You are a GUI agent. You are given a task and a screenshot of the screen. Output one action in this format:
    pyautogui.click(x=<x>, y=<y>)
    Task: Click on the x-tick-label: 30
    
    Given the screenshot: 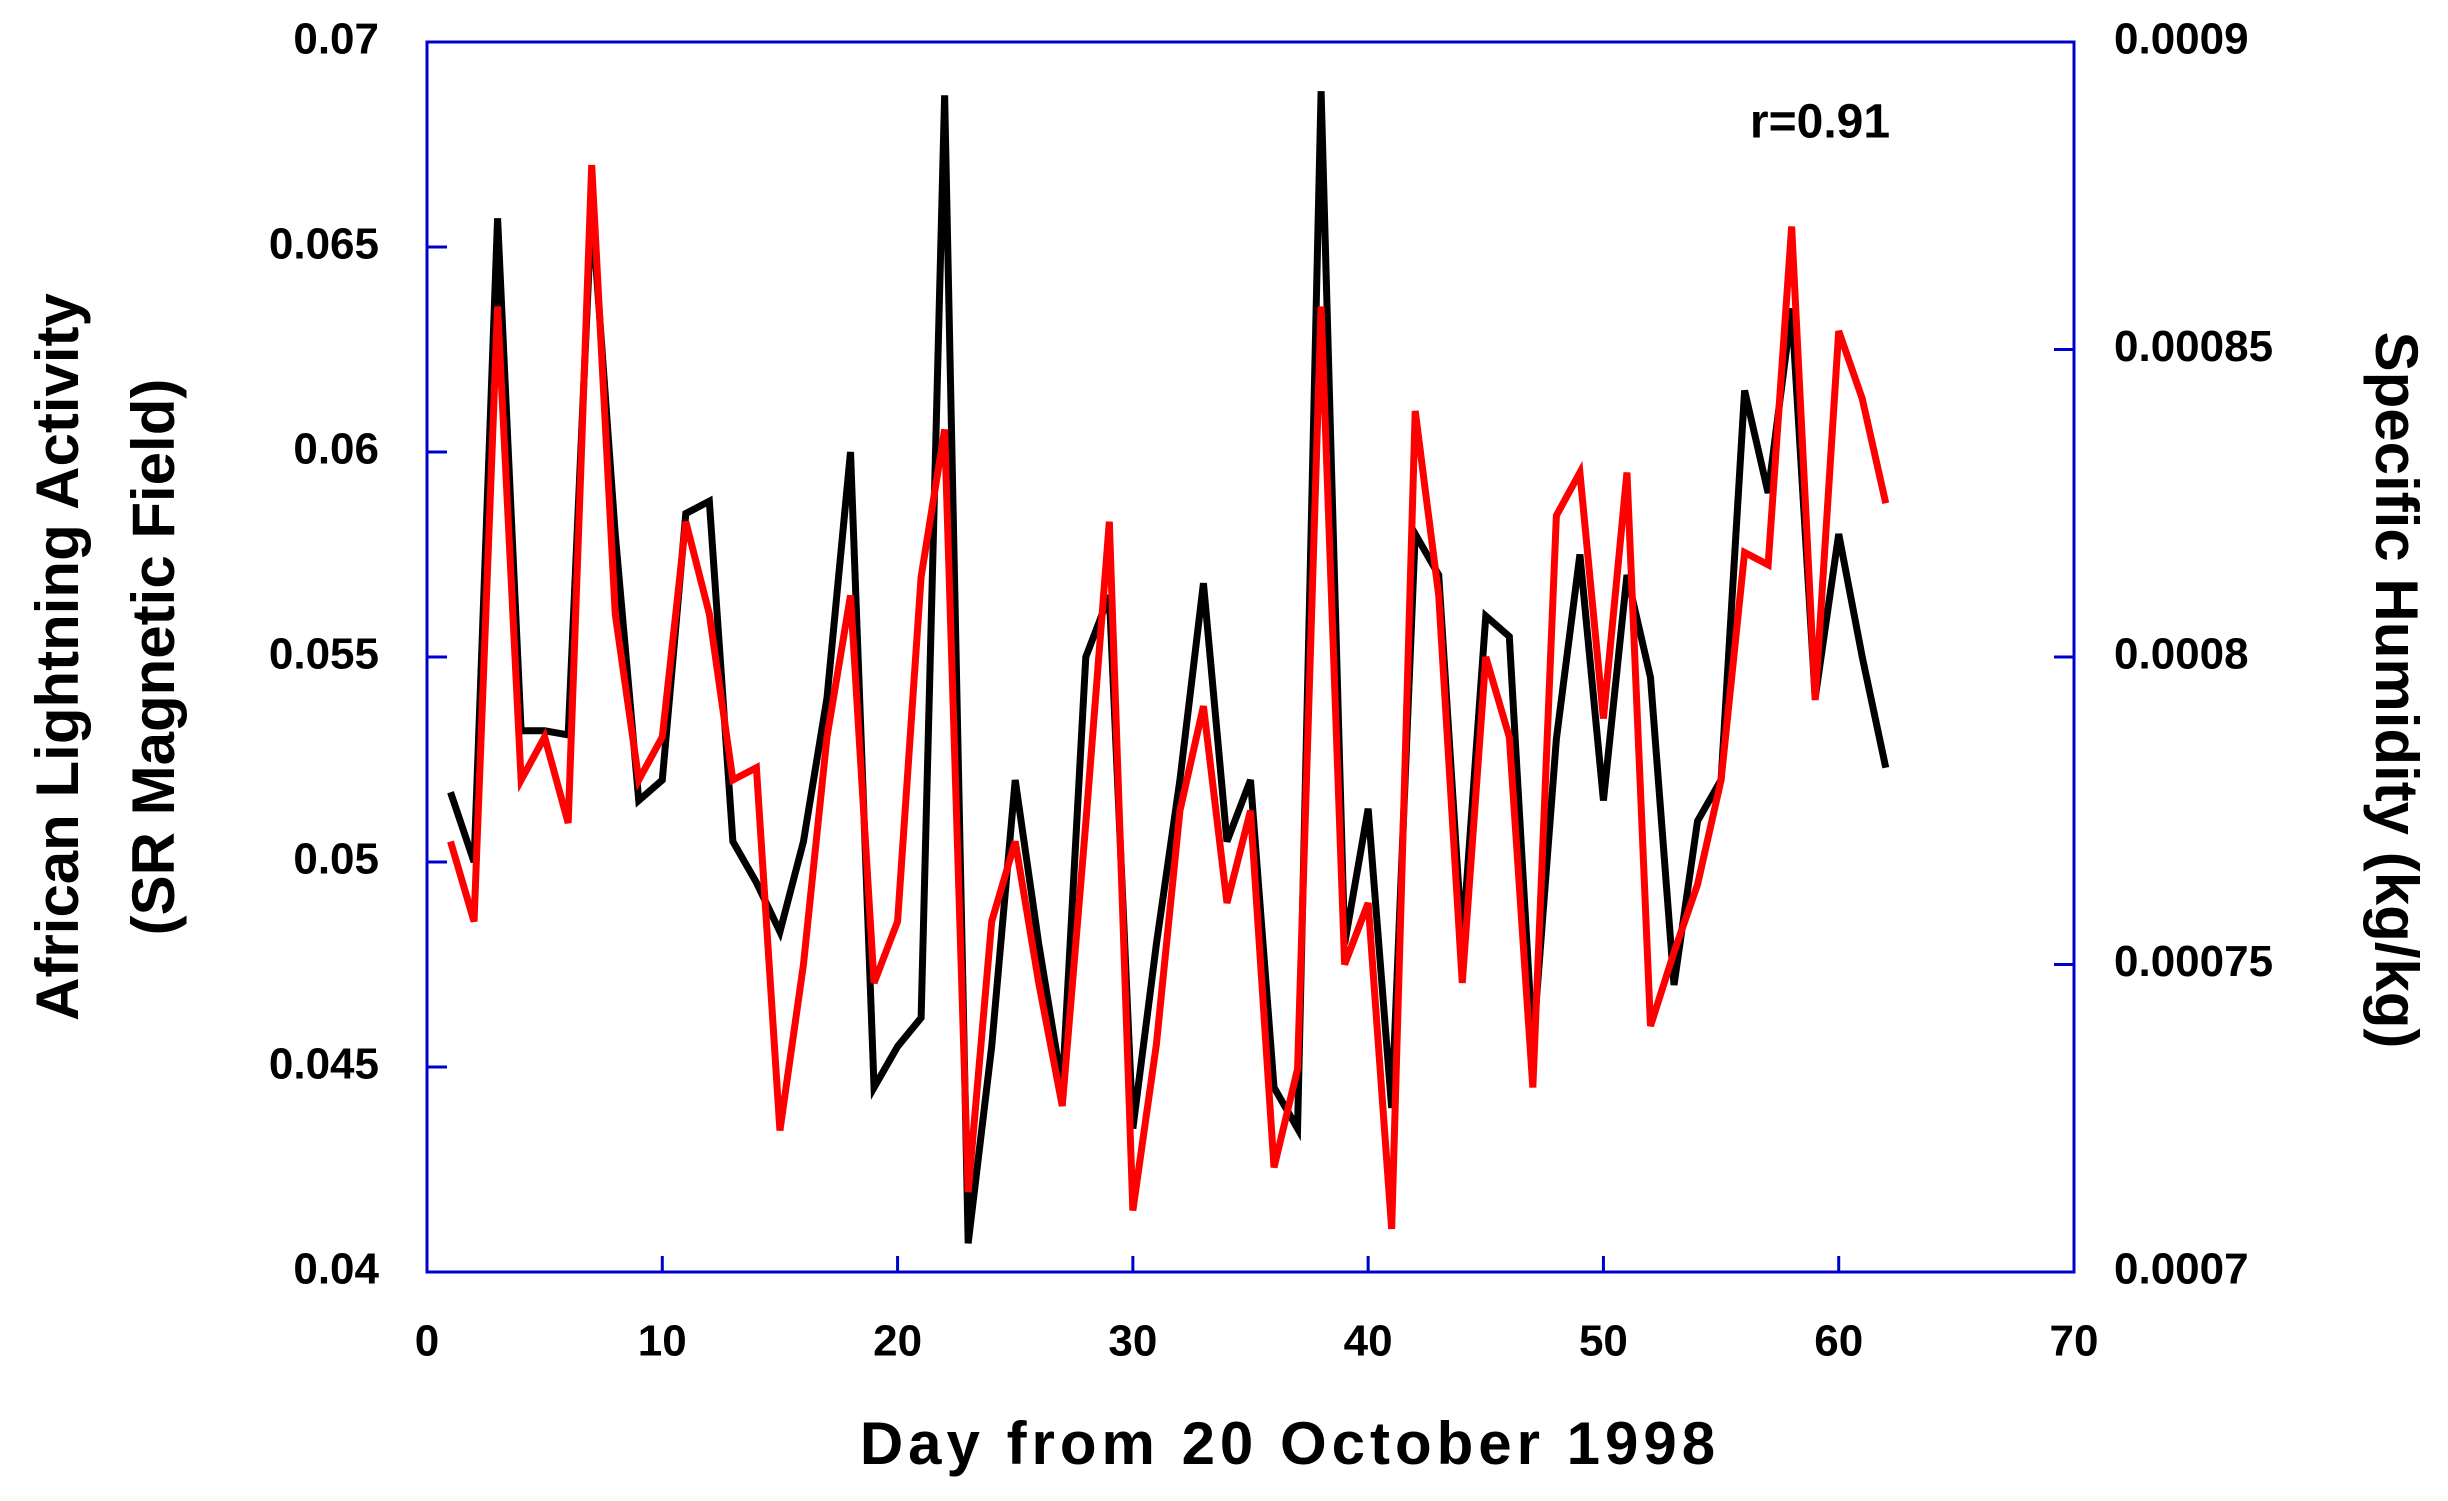 What is the action you would take?
    pyautogui.click(x=1132, y=1341)
    